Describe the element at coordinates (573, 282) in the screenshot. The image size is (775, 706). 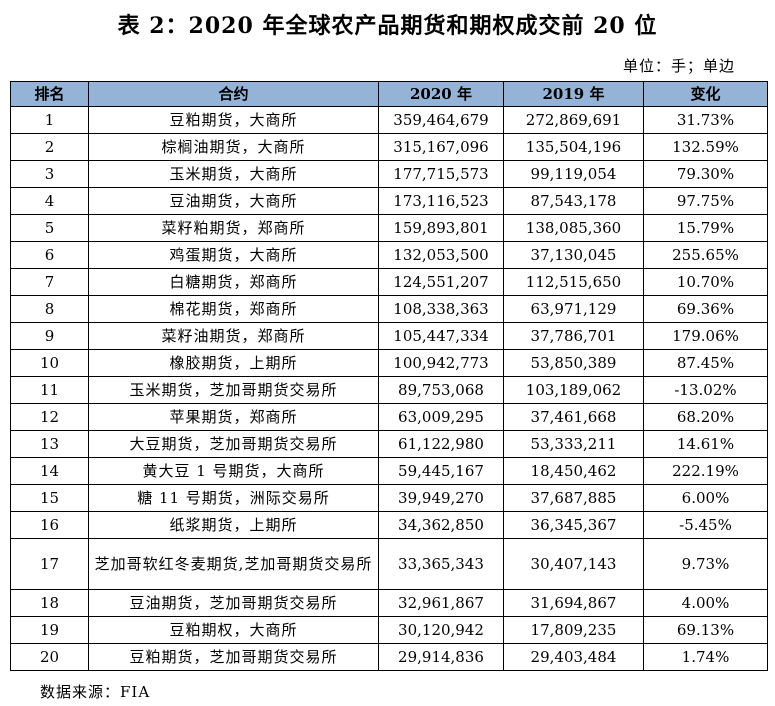
I see `volume-2019-cell: 112,515,650` at that location.